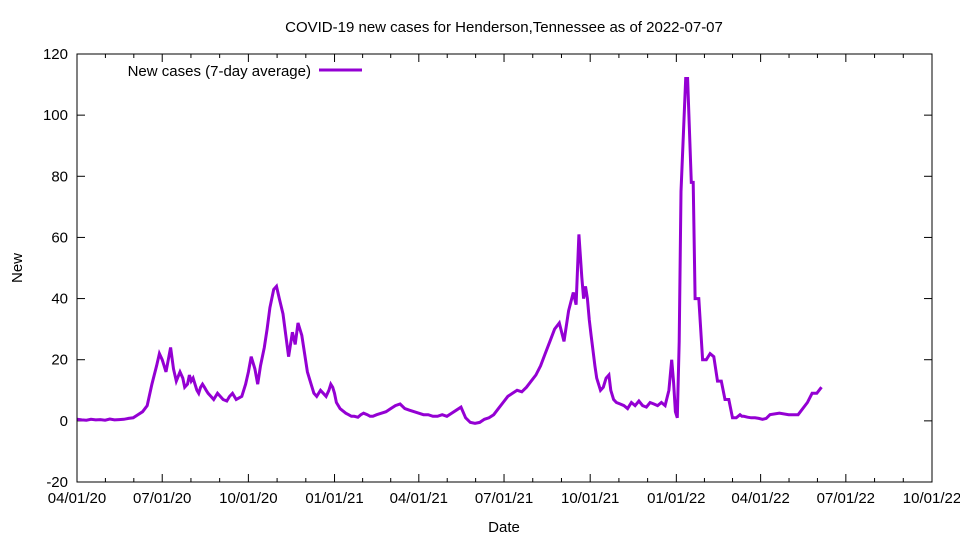  What do you see at coordinates (590, 498) in the screenshot?
I see `x-tick-label: 10/01/21` at bounding box center [590, 498].